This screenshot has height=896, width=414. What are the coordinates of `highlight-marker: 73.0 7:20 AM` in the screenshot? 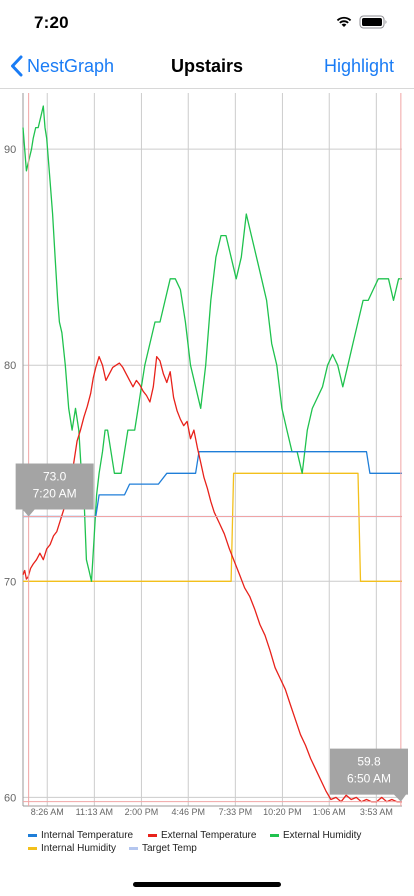 It's located at (54, 490).